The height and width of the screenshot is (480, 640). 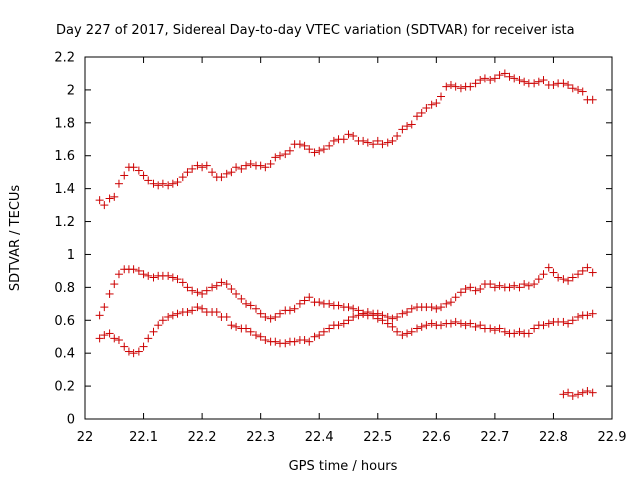 I want to click on y-tick-label: 0.2, so click(x=64, y=387).